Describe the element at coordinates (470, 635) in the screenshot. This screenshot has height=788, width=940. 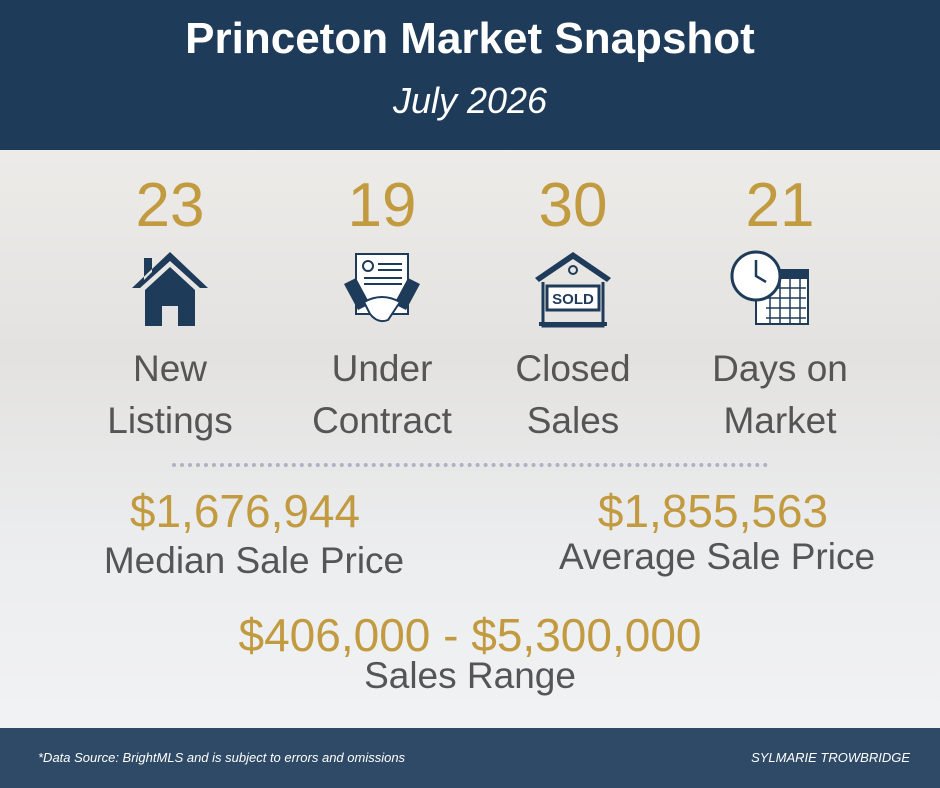
I see `range-value: $406,000 - $5,300,000` at that location.